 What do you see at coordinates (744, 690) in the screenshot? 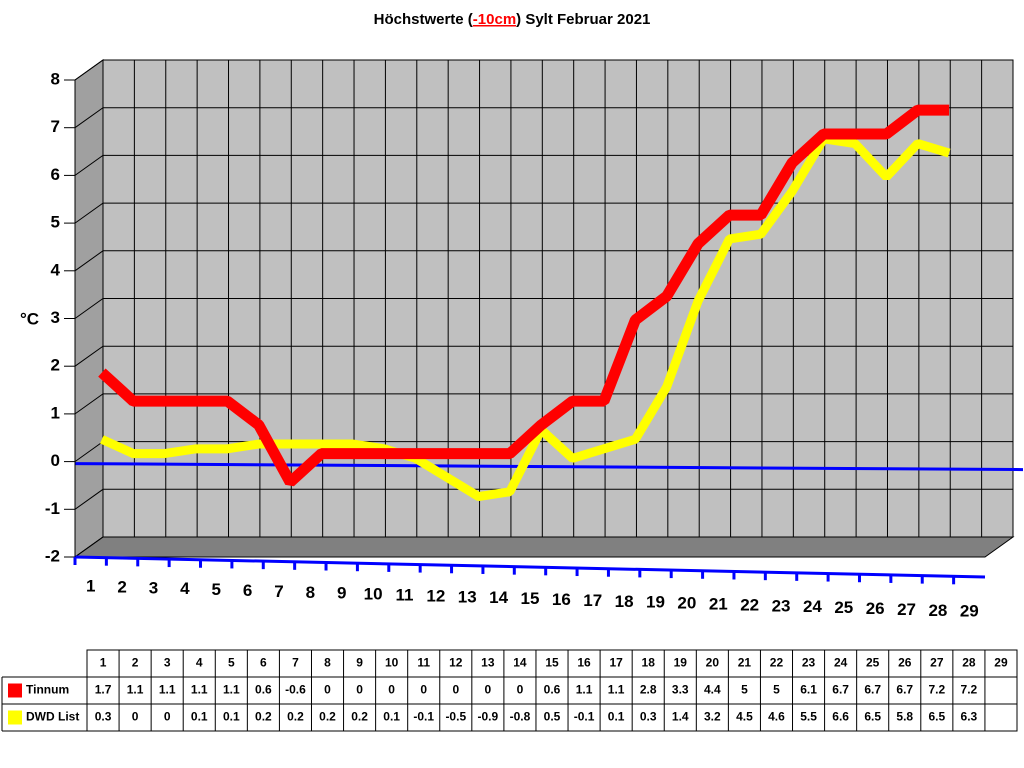
I see `table-cell: 5` at bounding box center [744, 690].